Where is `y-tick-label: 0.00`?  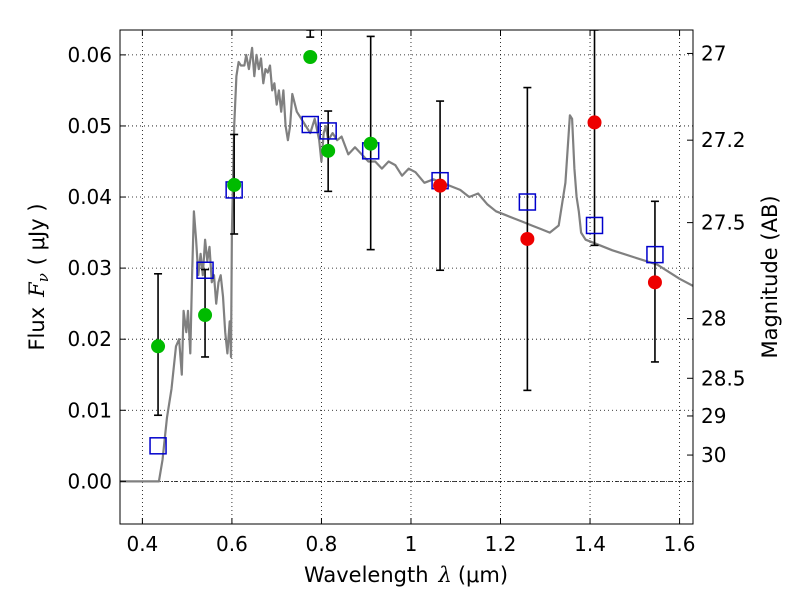 y-tick-label: 0.00 is located at coordinates (89, 481).